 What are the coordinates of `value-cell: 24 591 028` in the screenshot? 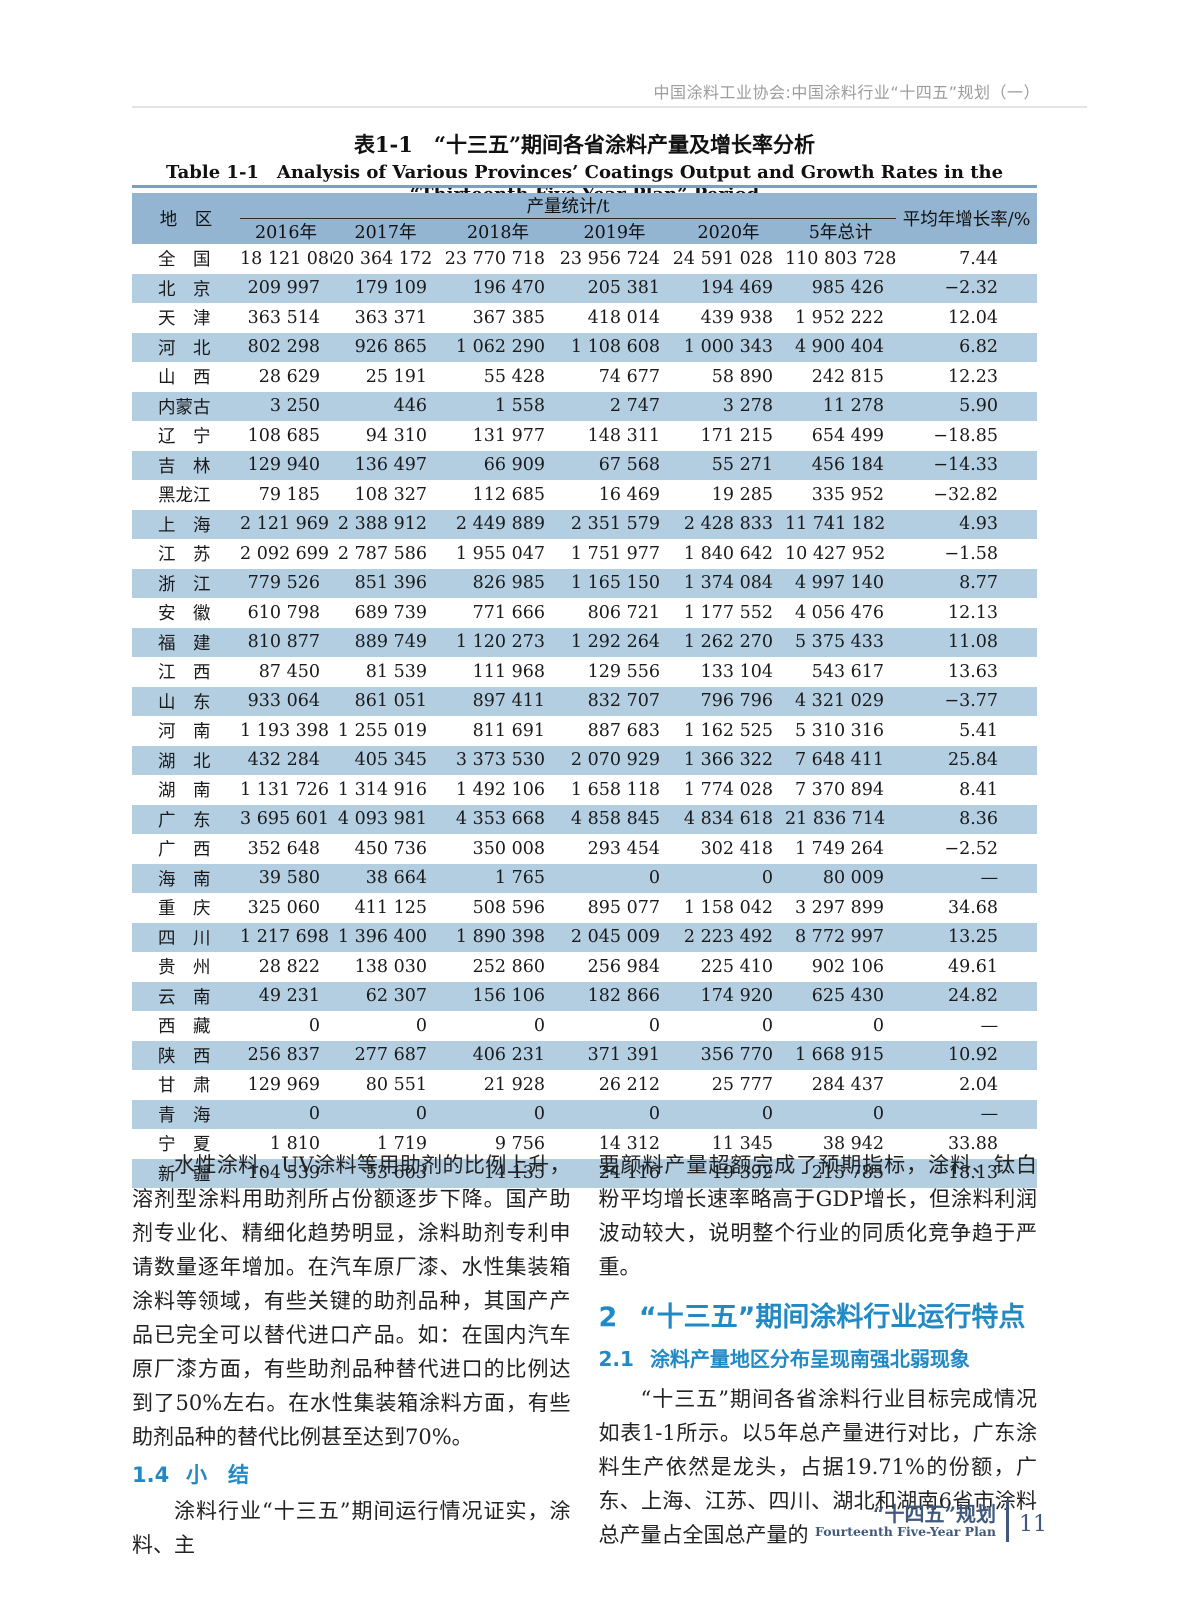 It's located at (722, 258).